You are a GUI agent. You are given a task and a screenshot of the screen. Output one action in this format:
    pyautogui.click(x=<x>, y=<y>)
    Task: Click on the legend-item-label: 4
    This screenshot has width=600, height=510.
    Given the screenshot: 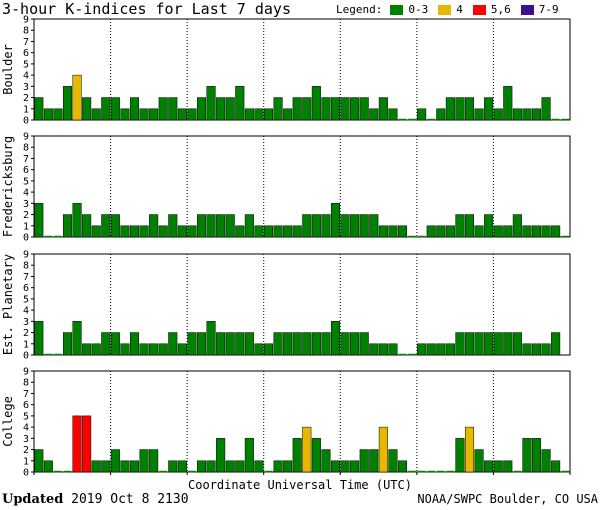 What is the action you would take?
    pyautogui.click(x=459, y=9)
    